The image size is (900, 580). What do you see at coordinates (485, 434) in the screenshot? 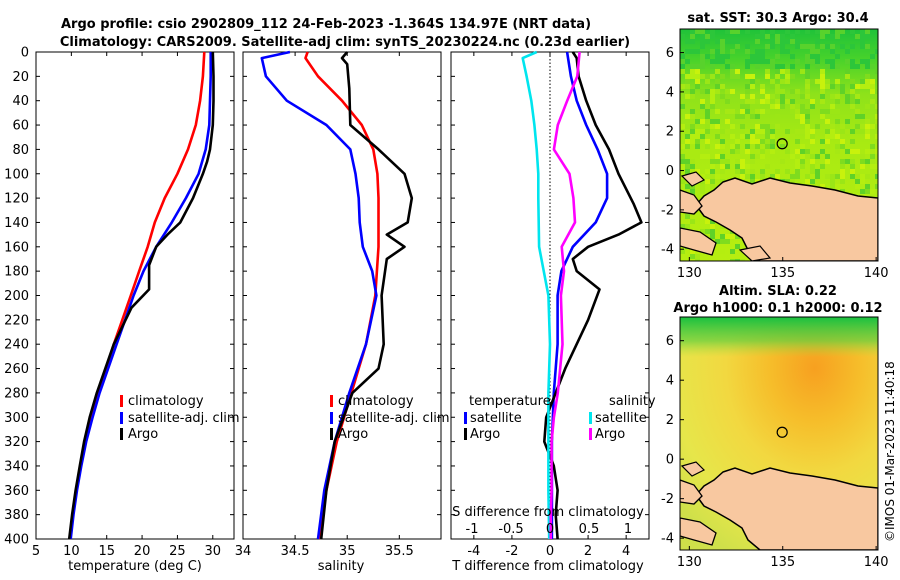
I see `legend-t-argo: Argo` at bounding box center [485, 434].